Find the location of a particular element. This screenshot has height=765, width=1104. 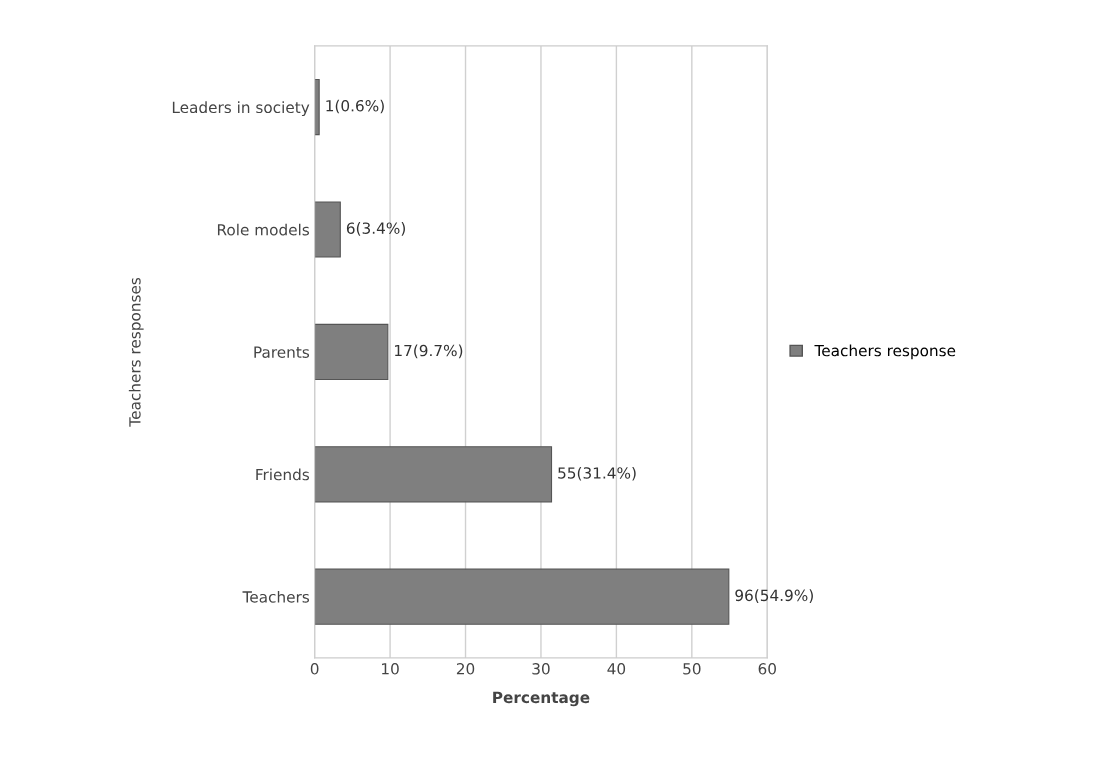

x-axis-title: Percentage is located at coordinates (541, 699).